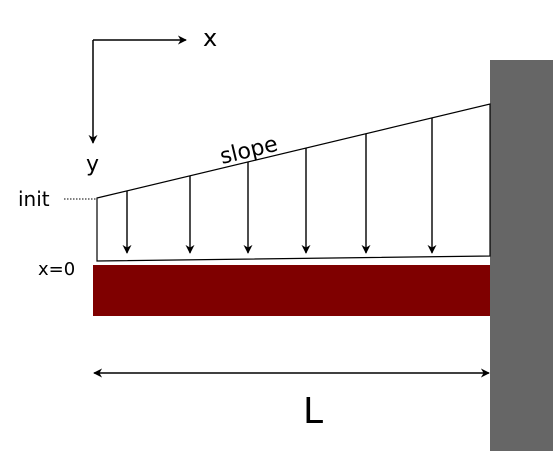  Describe the element at coordinates (34, 199) in the screenshot. I see `init-label: init` at that location.